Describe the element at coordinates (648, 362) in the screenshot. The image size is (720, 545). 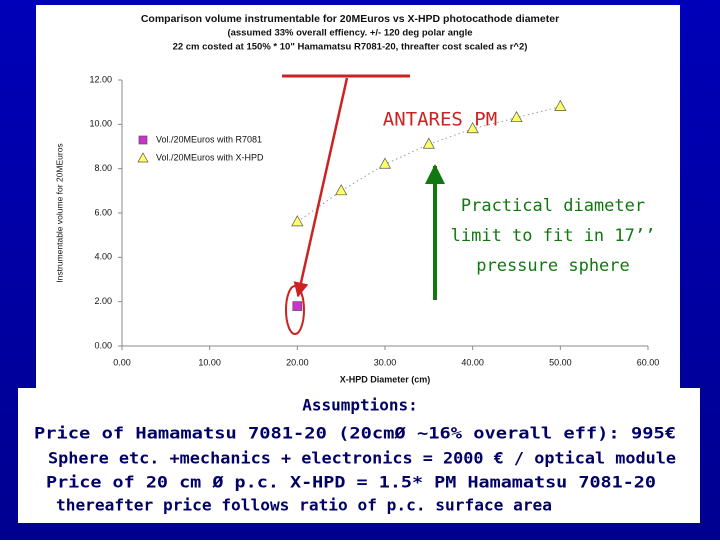
I see `x-tick-label: 60.00` at that location.